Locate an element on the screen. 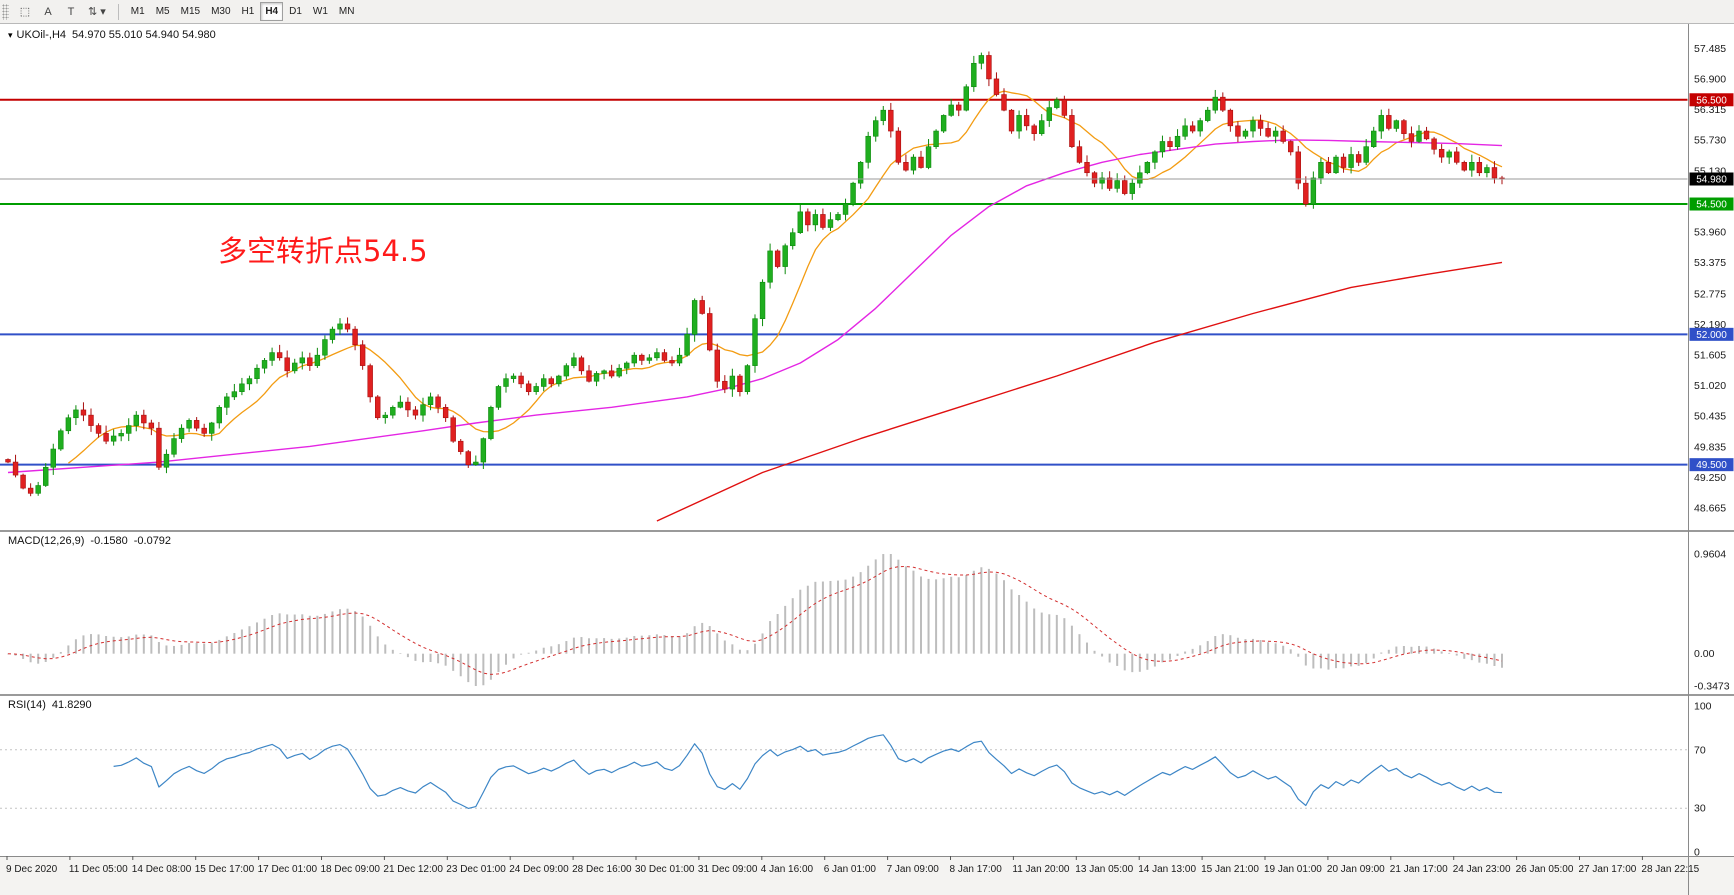  ohlc-values: 54.970 55.010 54.940 54.980 is located at coordinates (144, 35).